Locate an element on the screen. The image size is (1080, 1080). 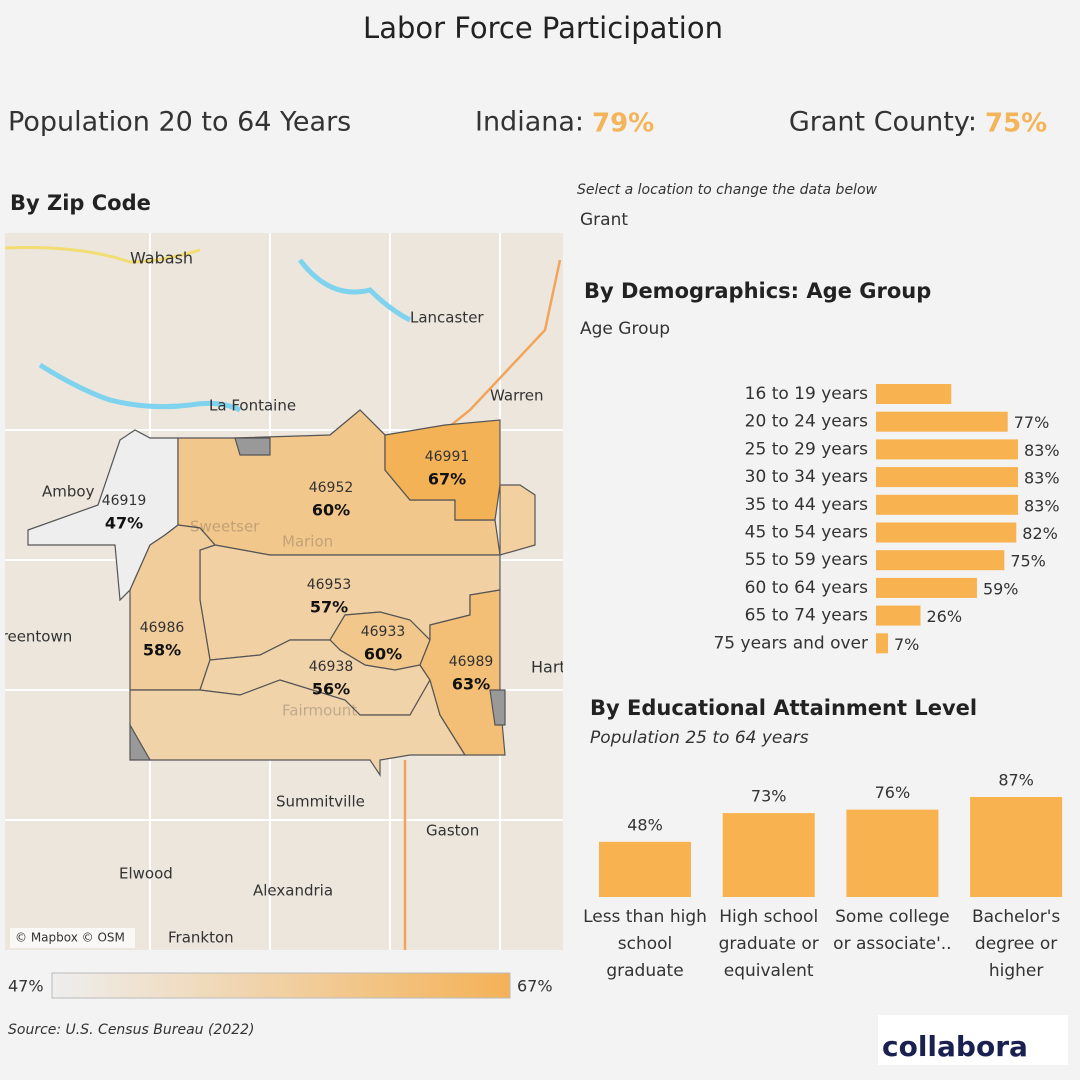
place: Wabash is located at coordinates (161, 258).